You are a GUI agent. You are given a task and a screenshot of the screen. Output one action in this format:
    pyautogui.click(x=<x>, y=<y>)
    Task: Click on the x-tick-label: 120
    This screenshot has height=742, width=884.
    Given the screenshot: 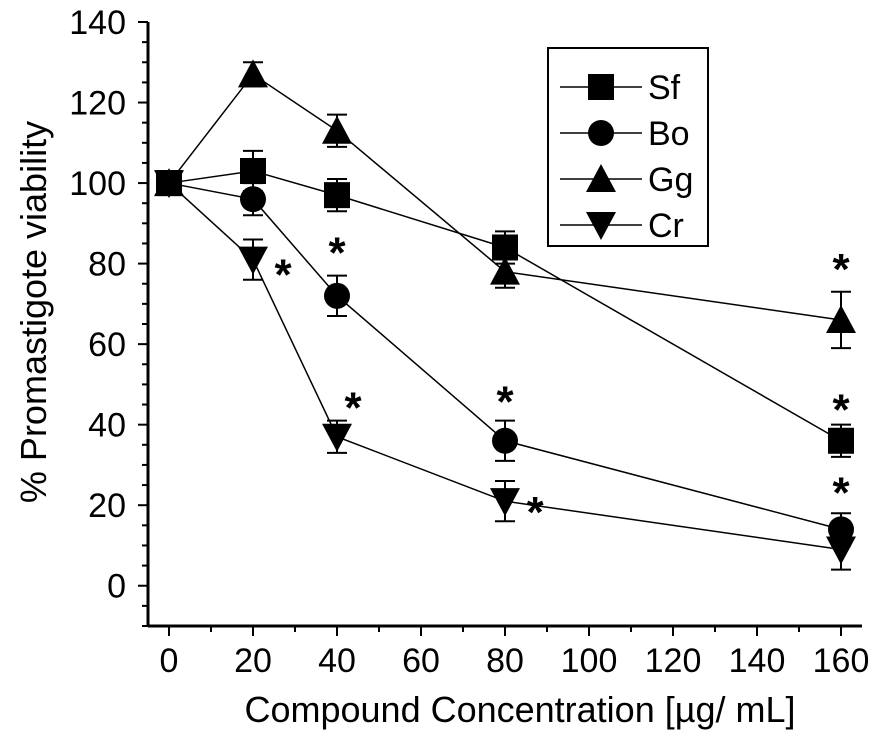 What is the action you would take?
    pyautogui.click(x=673, y=661)
    